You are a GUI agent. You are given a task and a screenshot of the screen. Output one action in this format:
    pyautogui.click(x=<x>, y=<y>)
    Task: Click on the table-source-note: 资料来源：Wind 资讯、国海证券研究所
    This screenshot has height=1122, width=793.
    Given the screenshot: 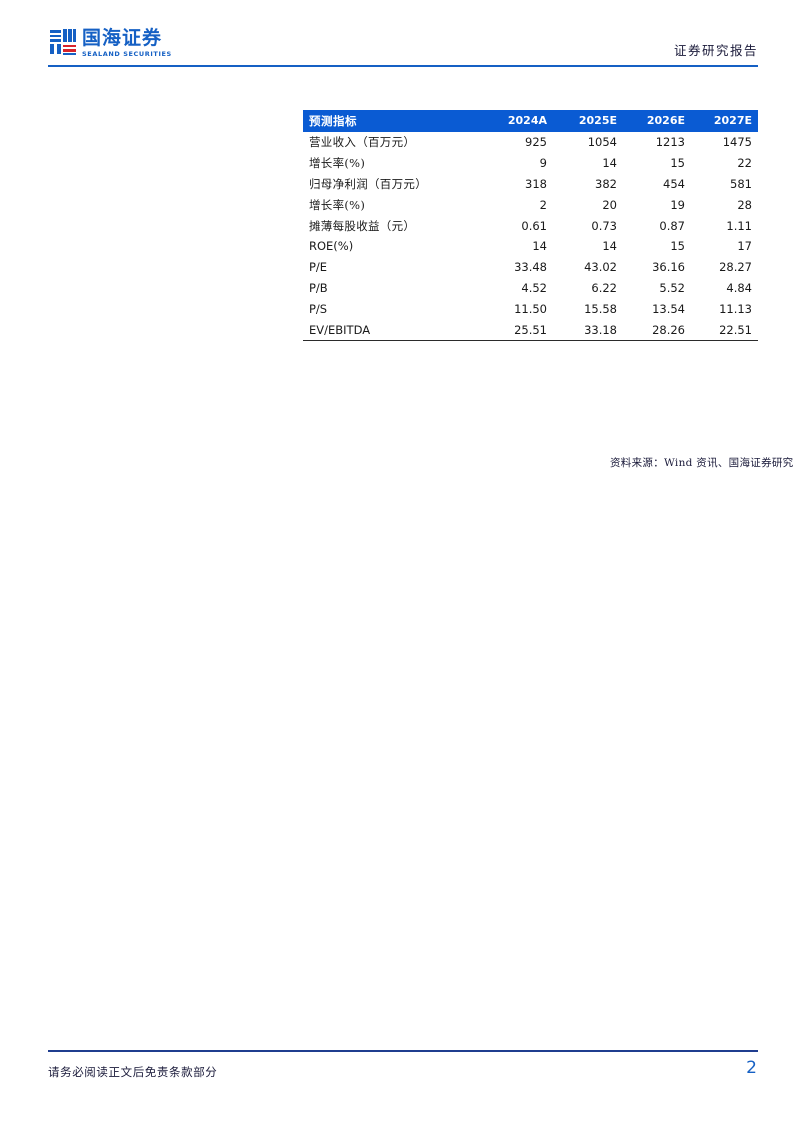 What is the action you would take?
    pyautogui.click(x=701, y=463)
    